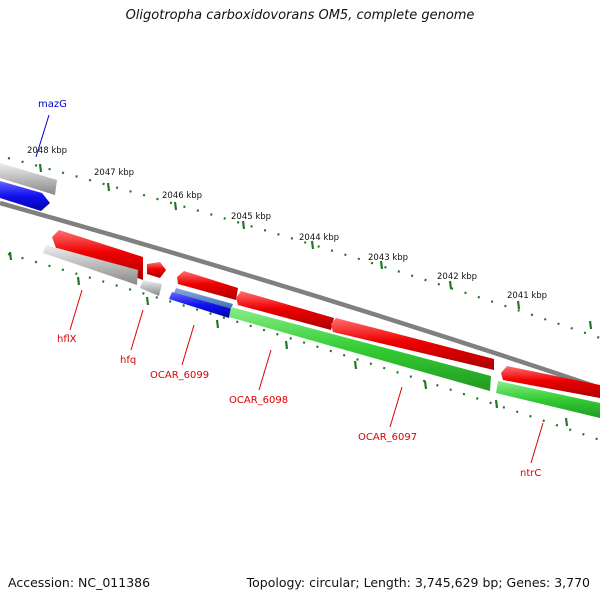 The image size is (600, 600). Describe the element at coordinates (207, 285) in the screenshot. I see `ocar6099-cds` at that location.